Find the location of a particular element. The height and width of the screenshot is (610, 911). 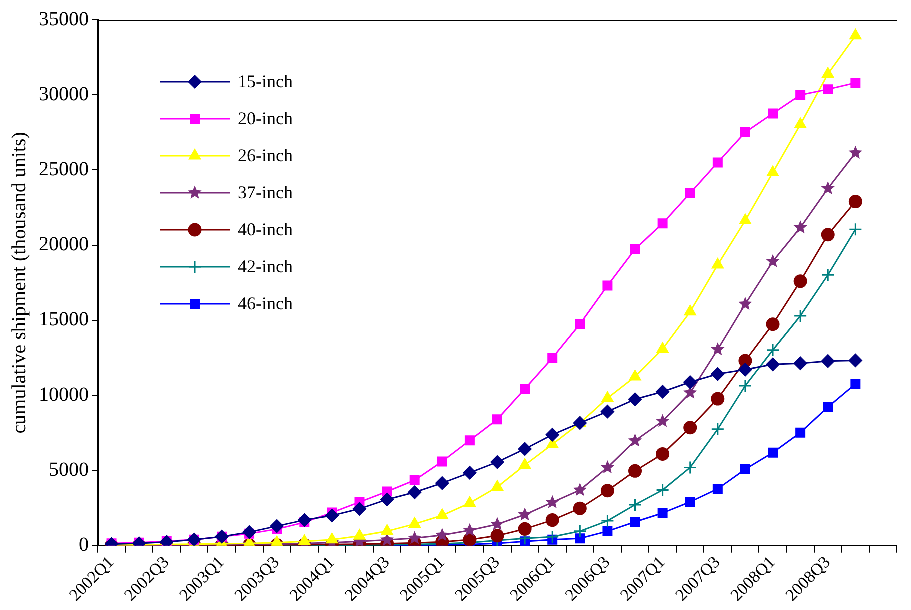

y-tick-label: 25000 is located at coordinates (64, 169).